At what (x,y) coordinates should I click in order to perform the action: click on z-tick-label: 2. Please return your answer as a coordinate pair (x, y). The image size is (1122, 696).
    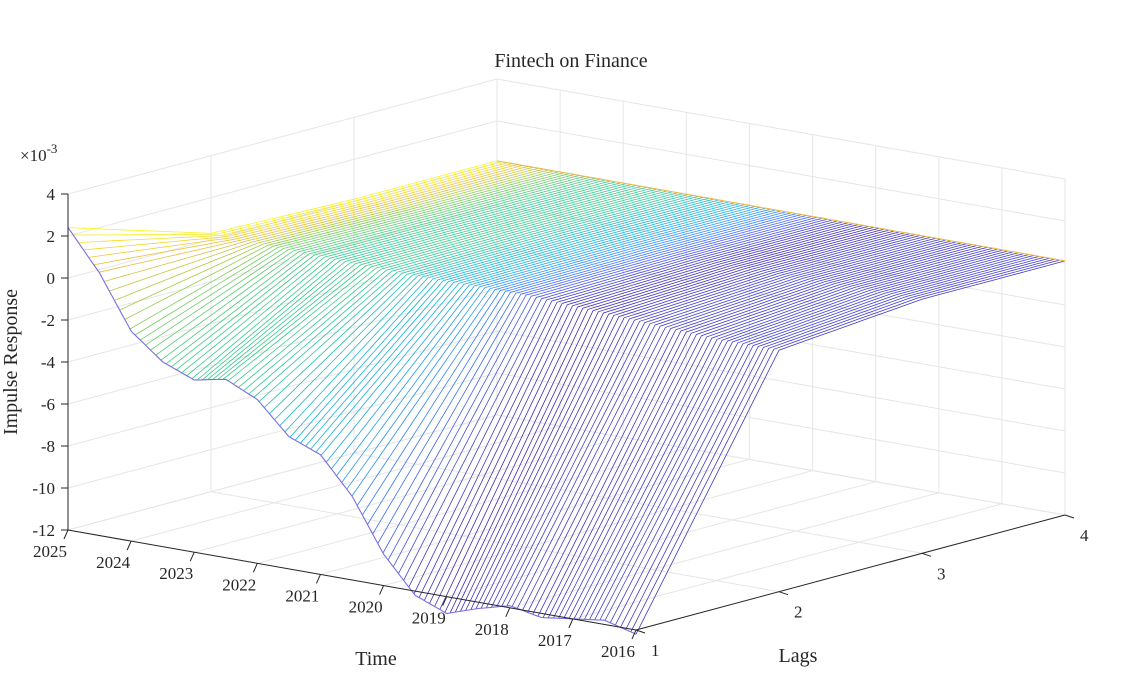
    Looking at the image, I should click on (51, 236).